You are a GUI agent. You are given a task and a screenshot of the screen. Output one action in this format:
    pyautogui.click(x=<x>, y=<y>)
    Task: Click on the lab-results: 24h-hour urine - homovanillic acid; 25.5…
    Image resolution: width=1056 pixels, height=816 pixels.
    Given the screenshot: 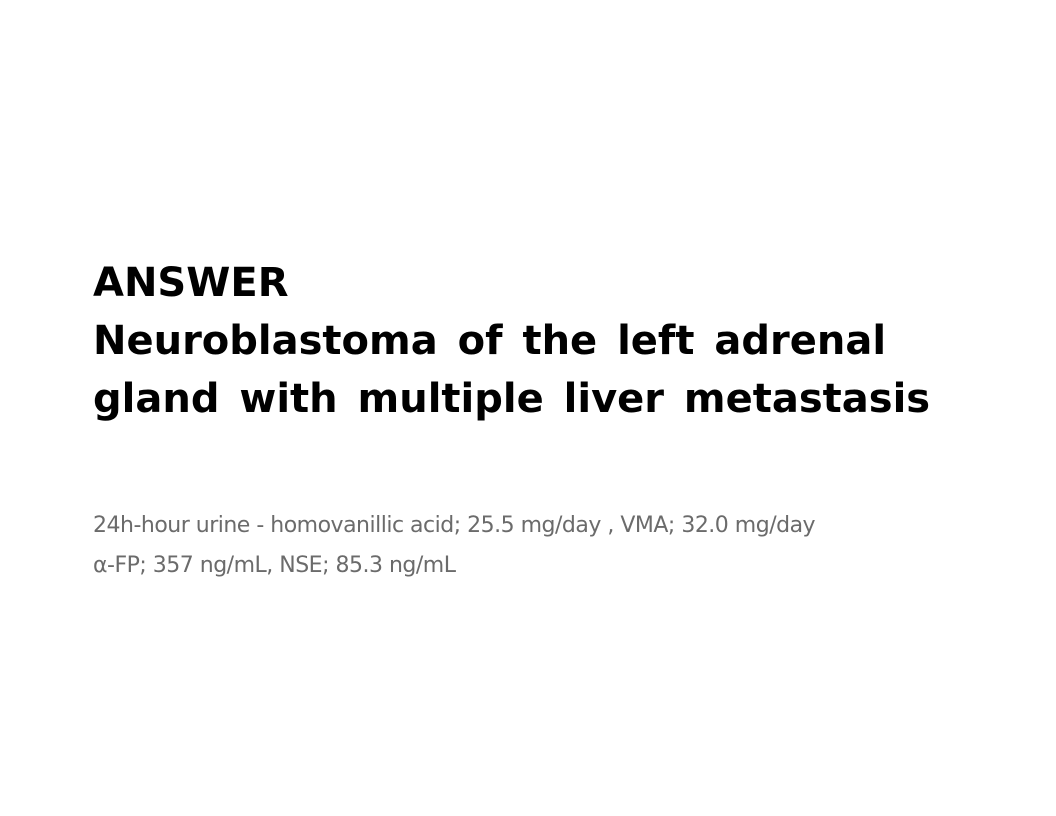 What is the action you would take?
    pyautogui.click(x=553, y=546)
    